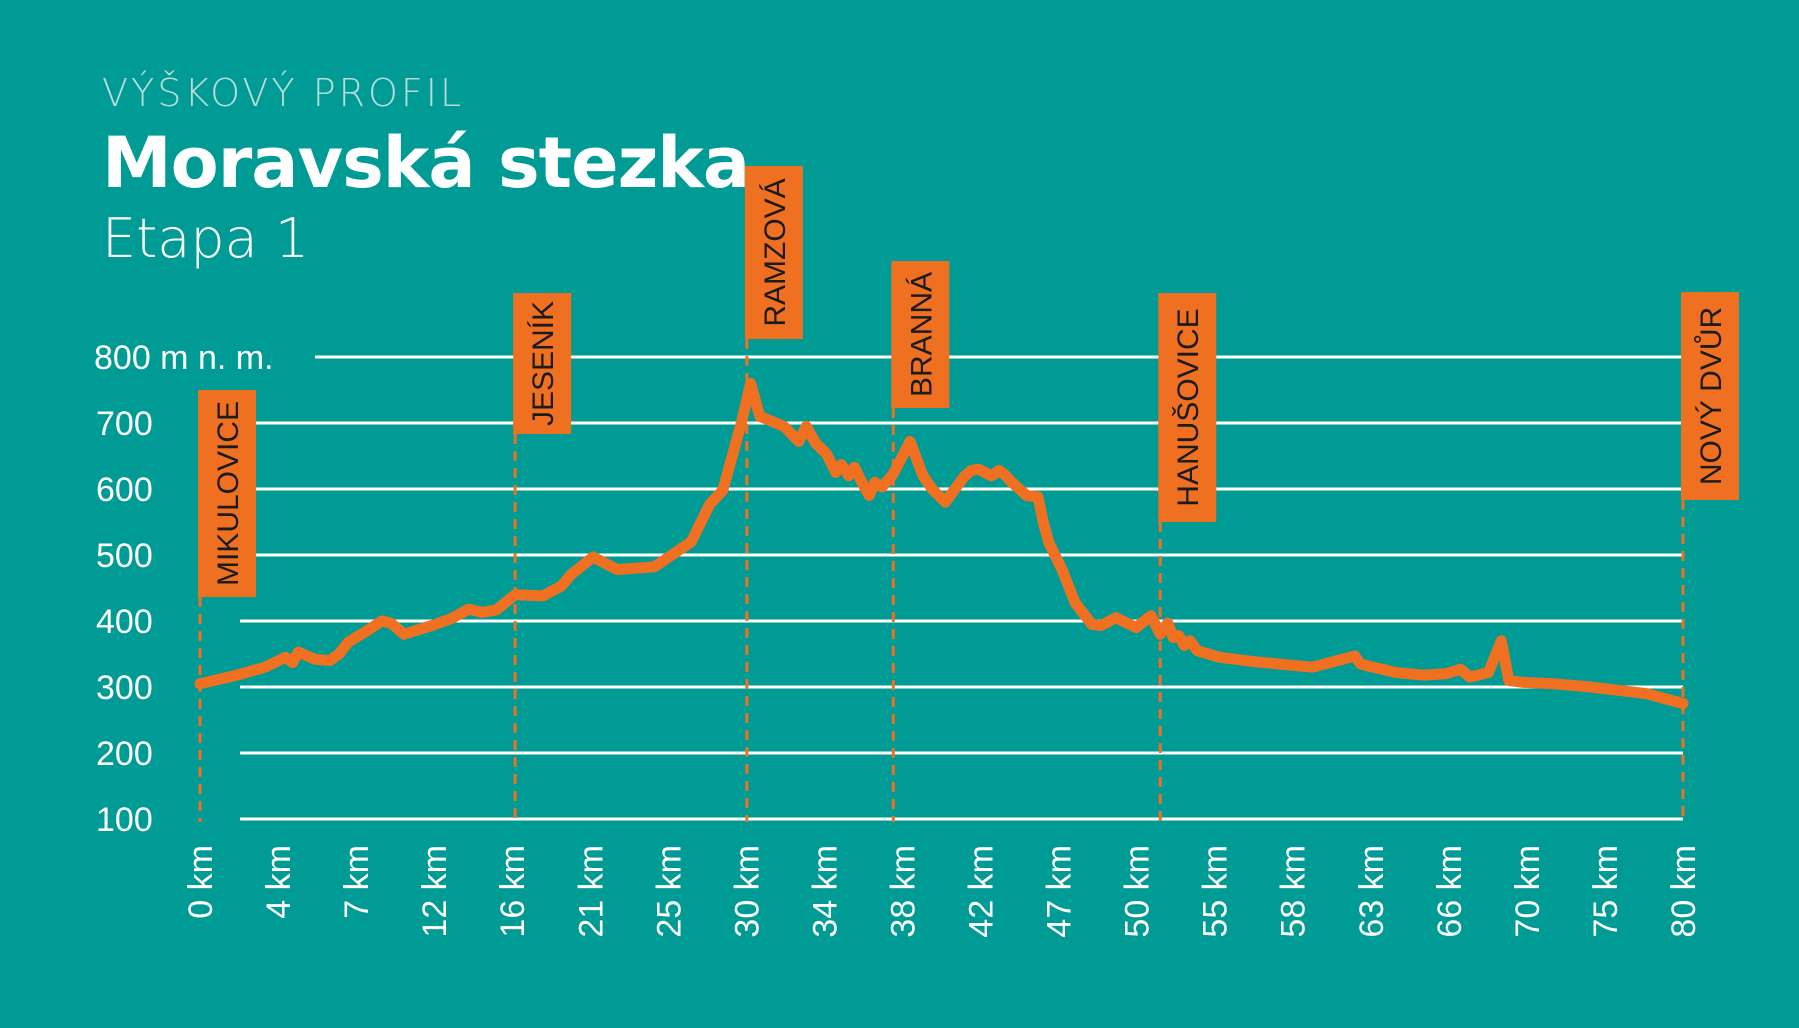 Image resolution: width=1799 pixels, height=1028 pixels. I want to click on y-tick-label: 600, so click(124, 490).